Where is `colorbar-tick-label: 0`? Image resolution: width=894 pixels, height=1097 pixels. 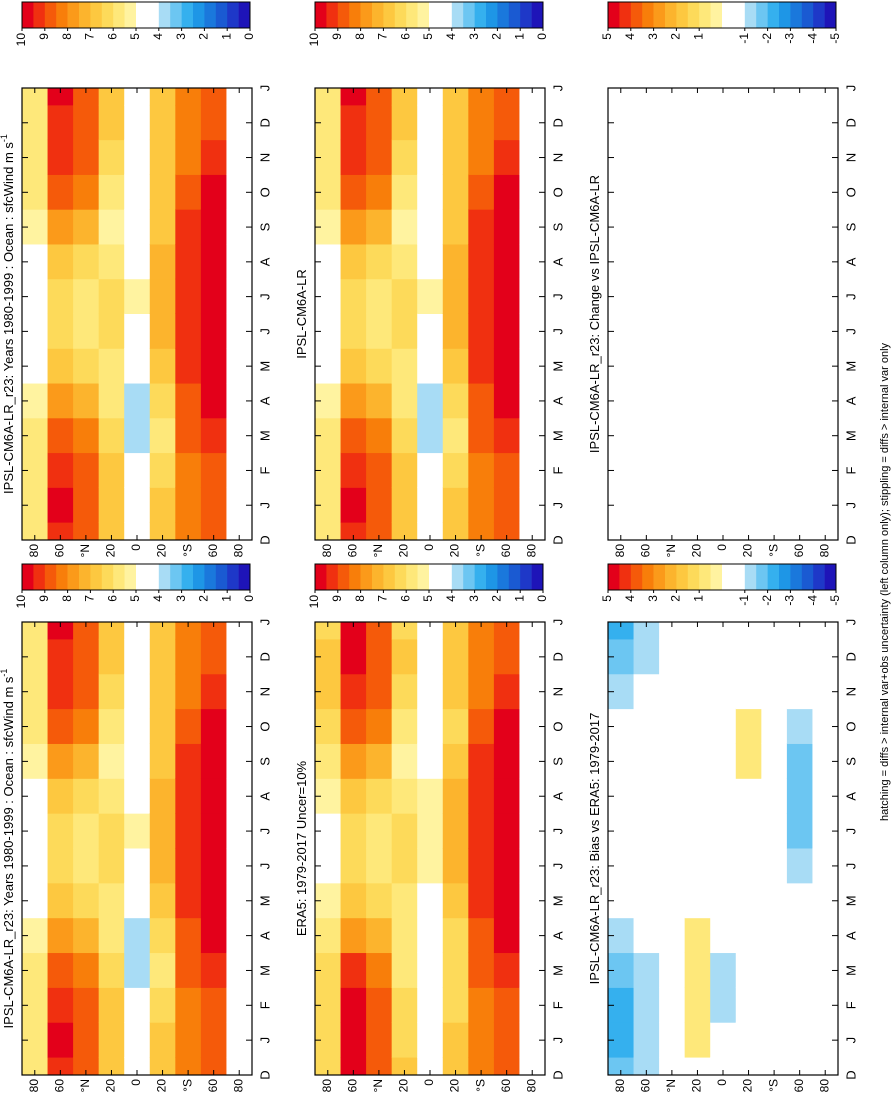
colorbar-tick-label: 0 is located at coordinates (249, 36).